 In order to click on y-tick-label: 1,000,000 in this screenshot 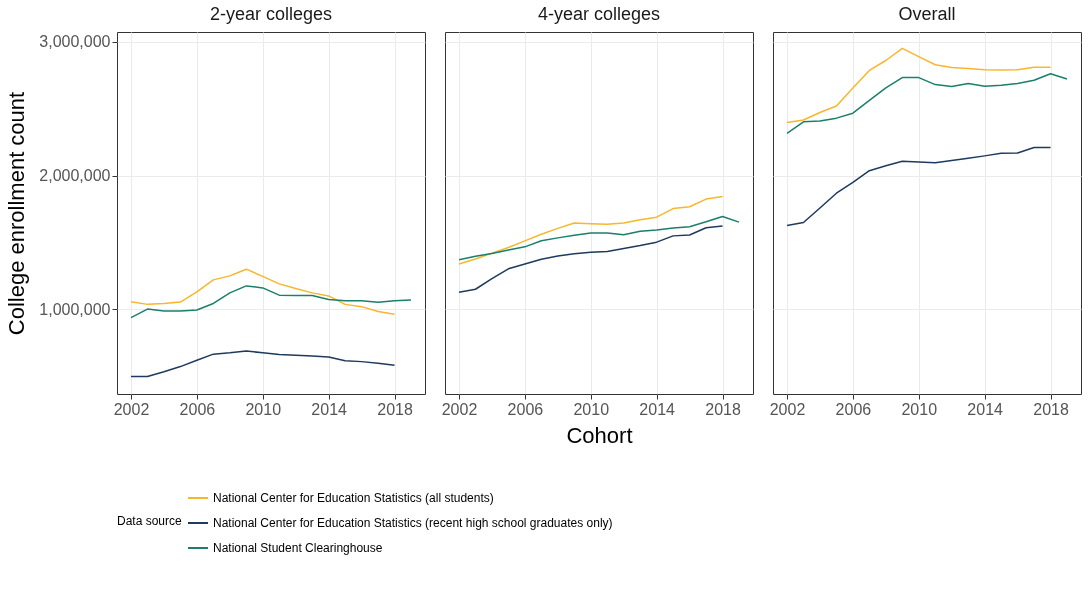, I will do `click(75, 309)`.